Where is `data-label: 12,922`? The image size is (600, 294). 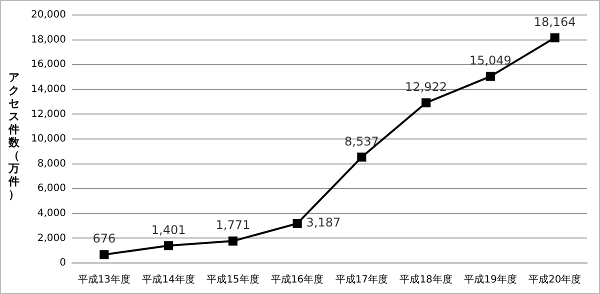 data-label: 12,922 is located at coordinates (426, 87).